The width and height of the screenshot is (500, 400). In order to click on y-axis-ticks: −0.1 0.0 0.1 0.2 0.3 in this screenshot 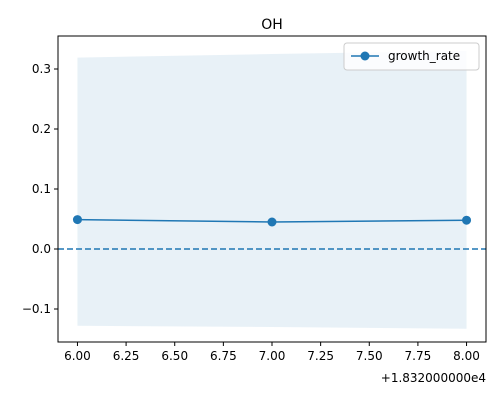, I will do `click(40, 189)`.